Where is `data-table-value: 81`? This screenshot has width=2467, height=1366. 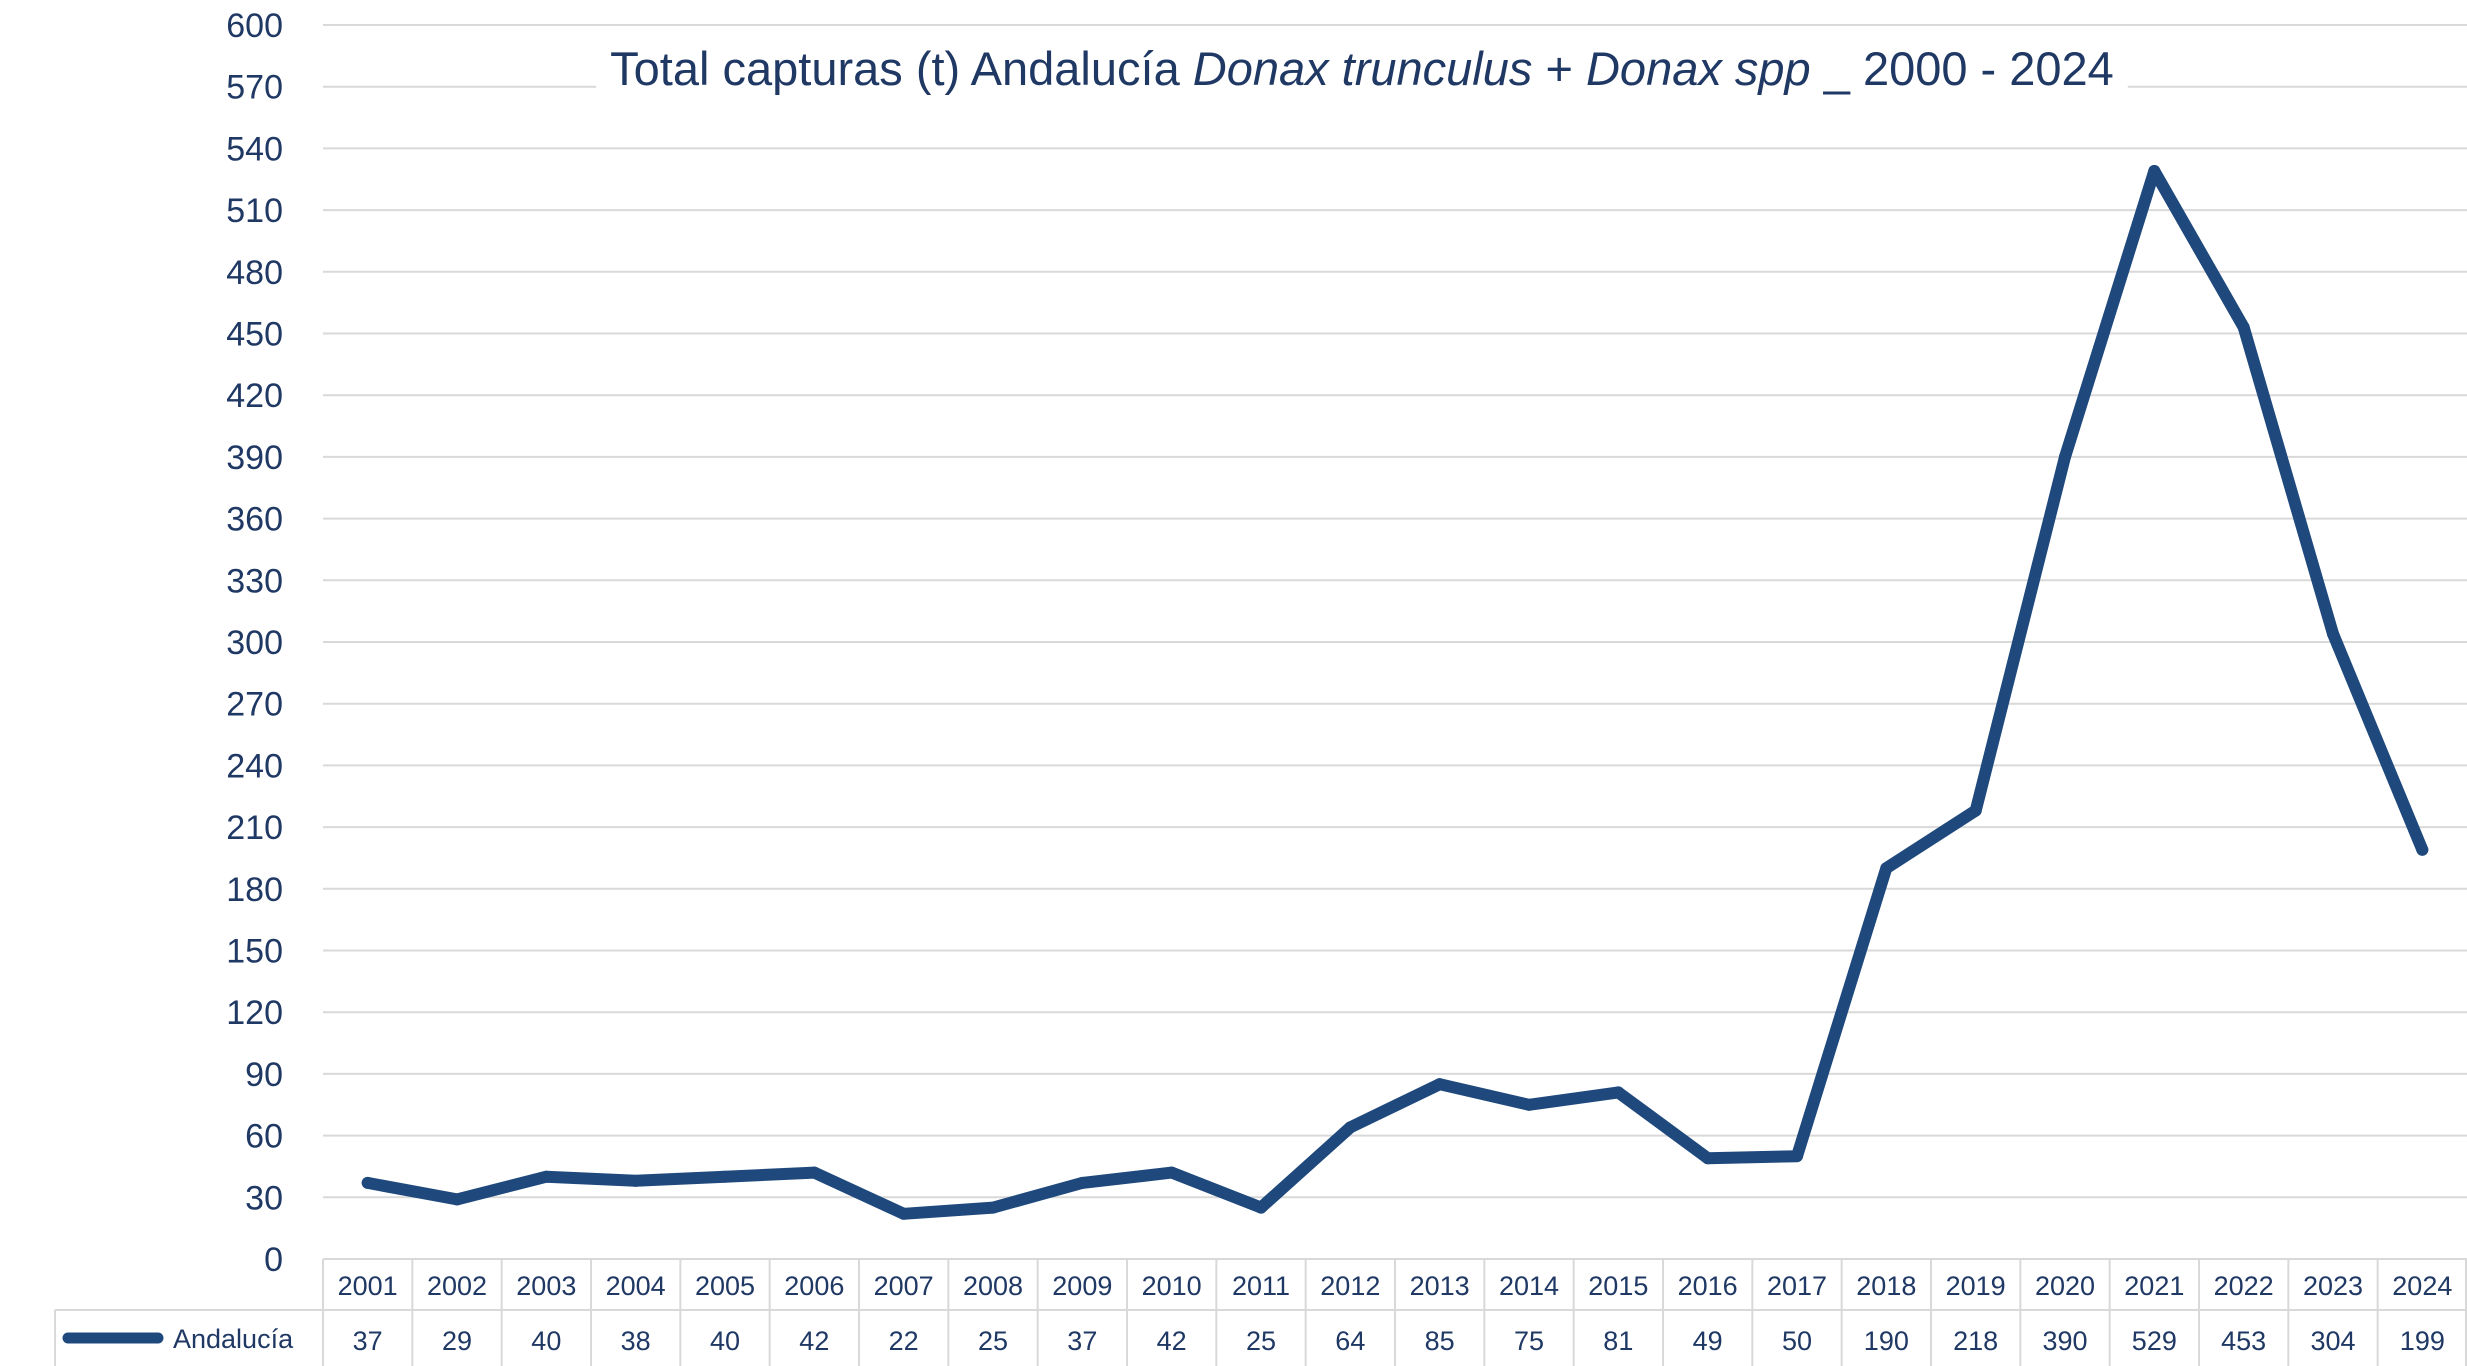
data-table-value: 81 is located at coordinates (1618, 1341).